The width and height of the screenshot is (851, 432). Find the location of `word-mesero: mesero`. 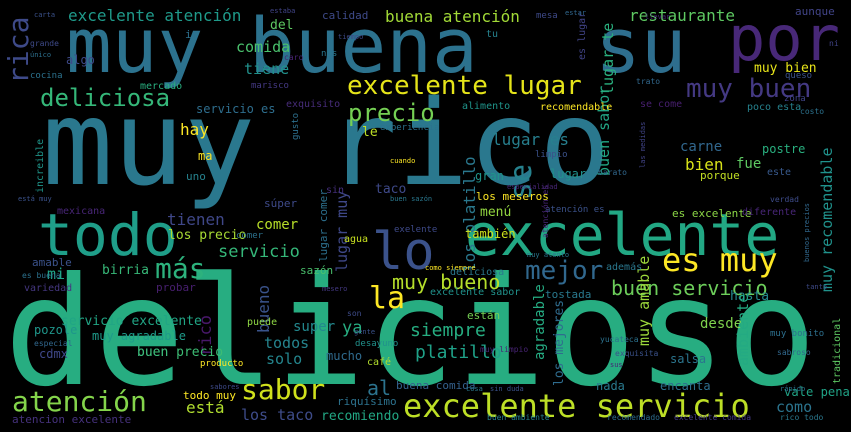

word-mesero: mesero is located at coordinates (335, 289).